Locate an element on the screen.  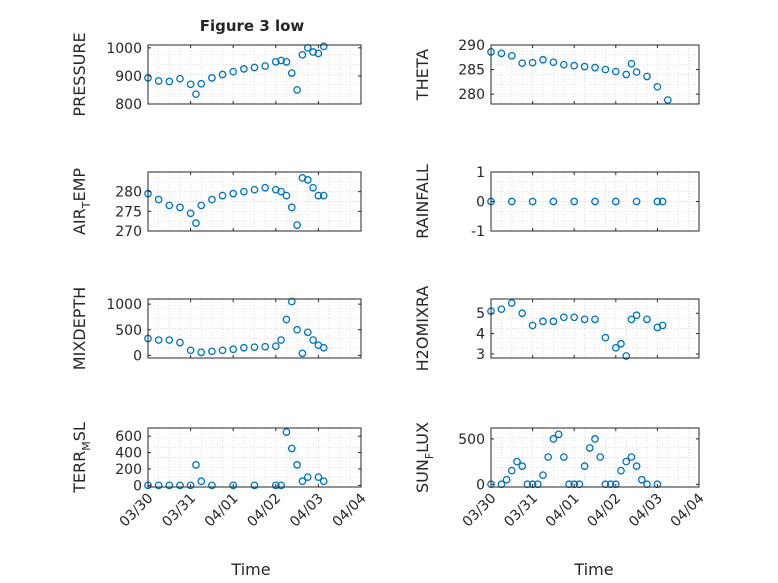
subplot-h2omixra: 3 4 5 H2OMIXRA is located at coordinates (556, 329).